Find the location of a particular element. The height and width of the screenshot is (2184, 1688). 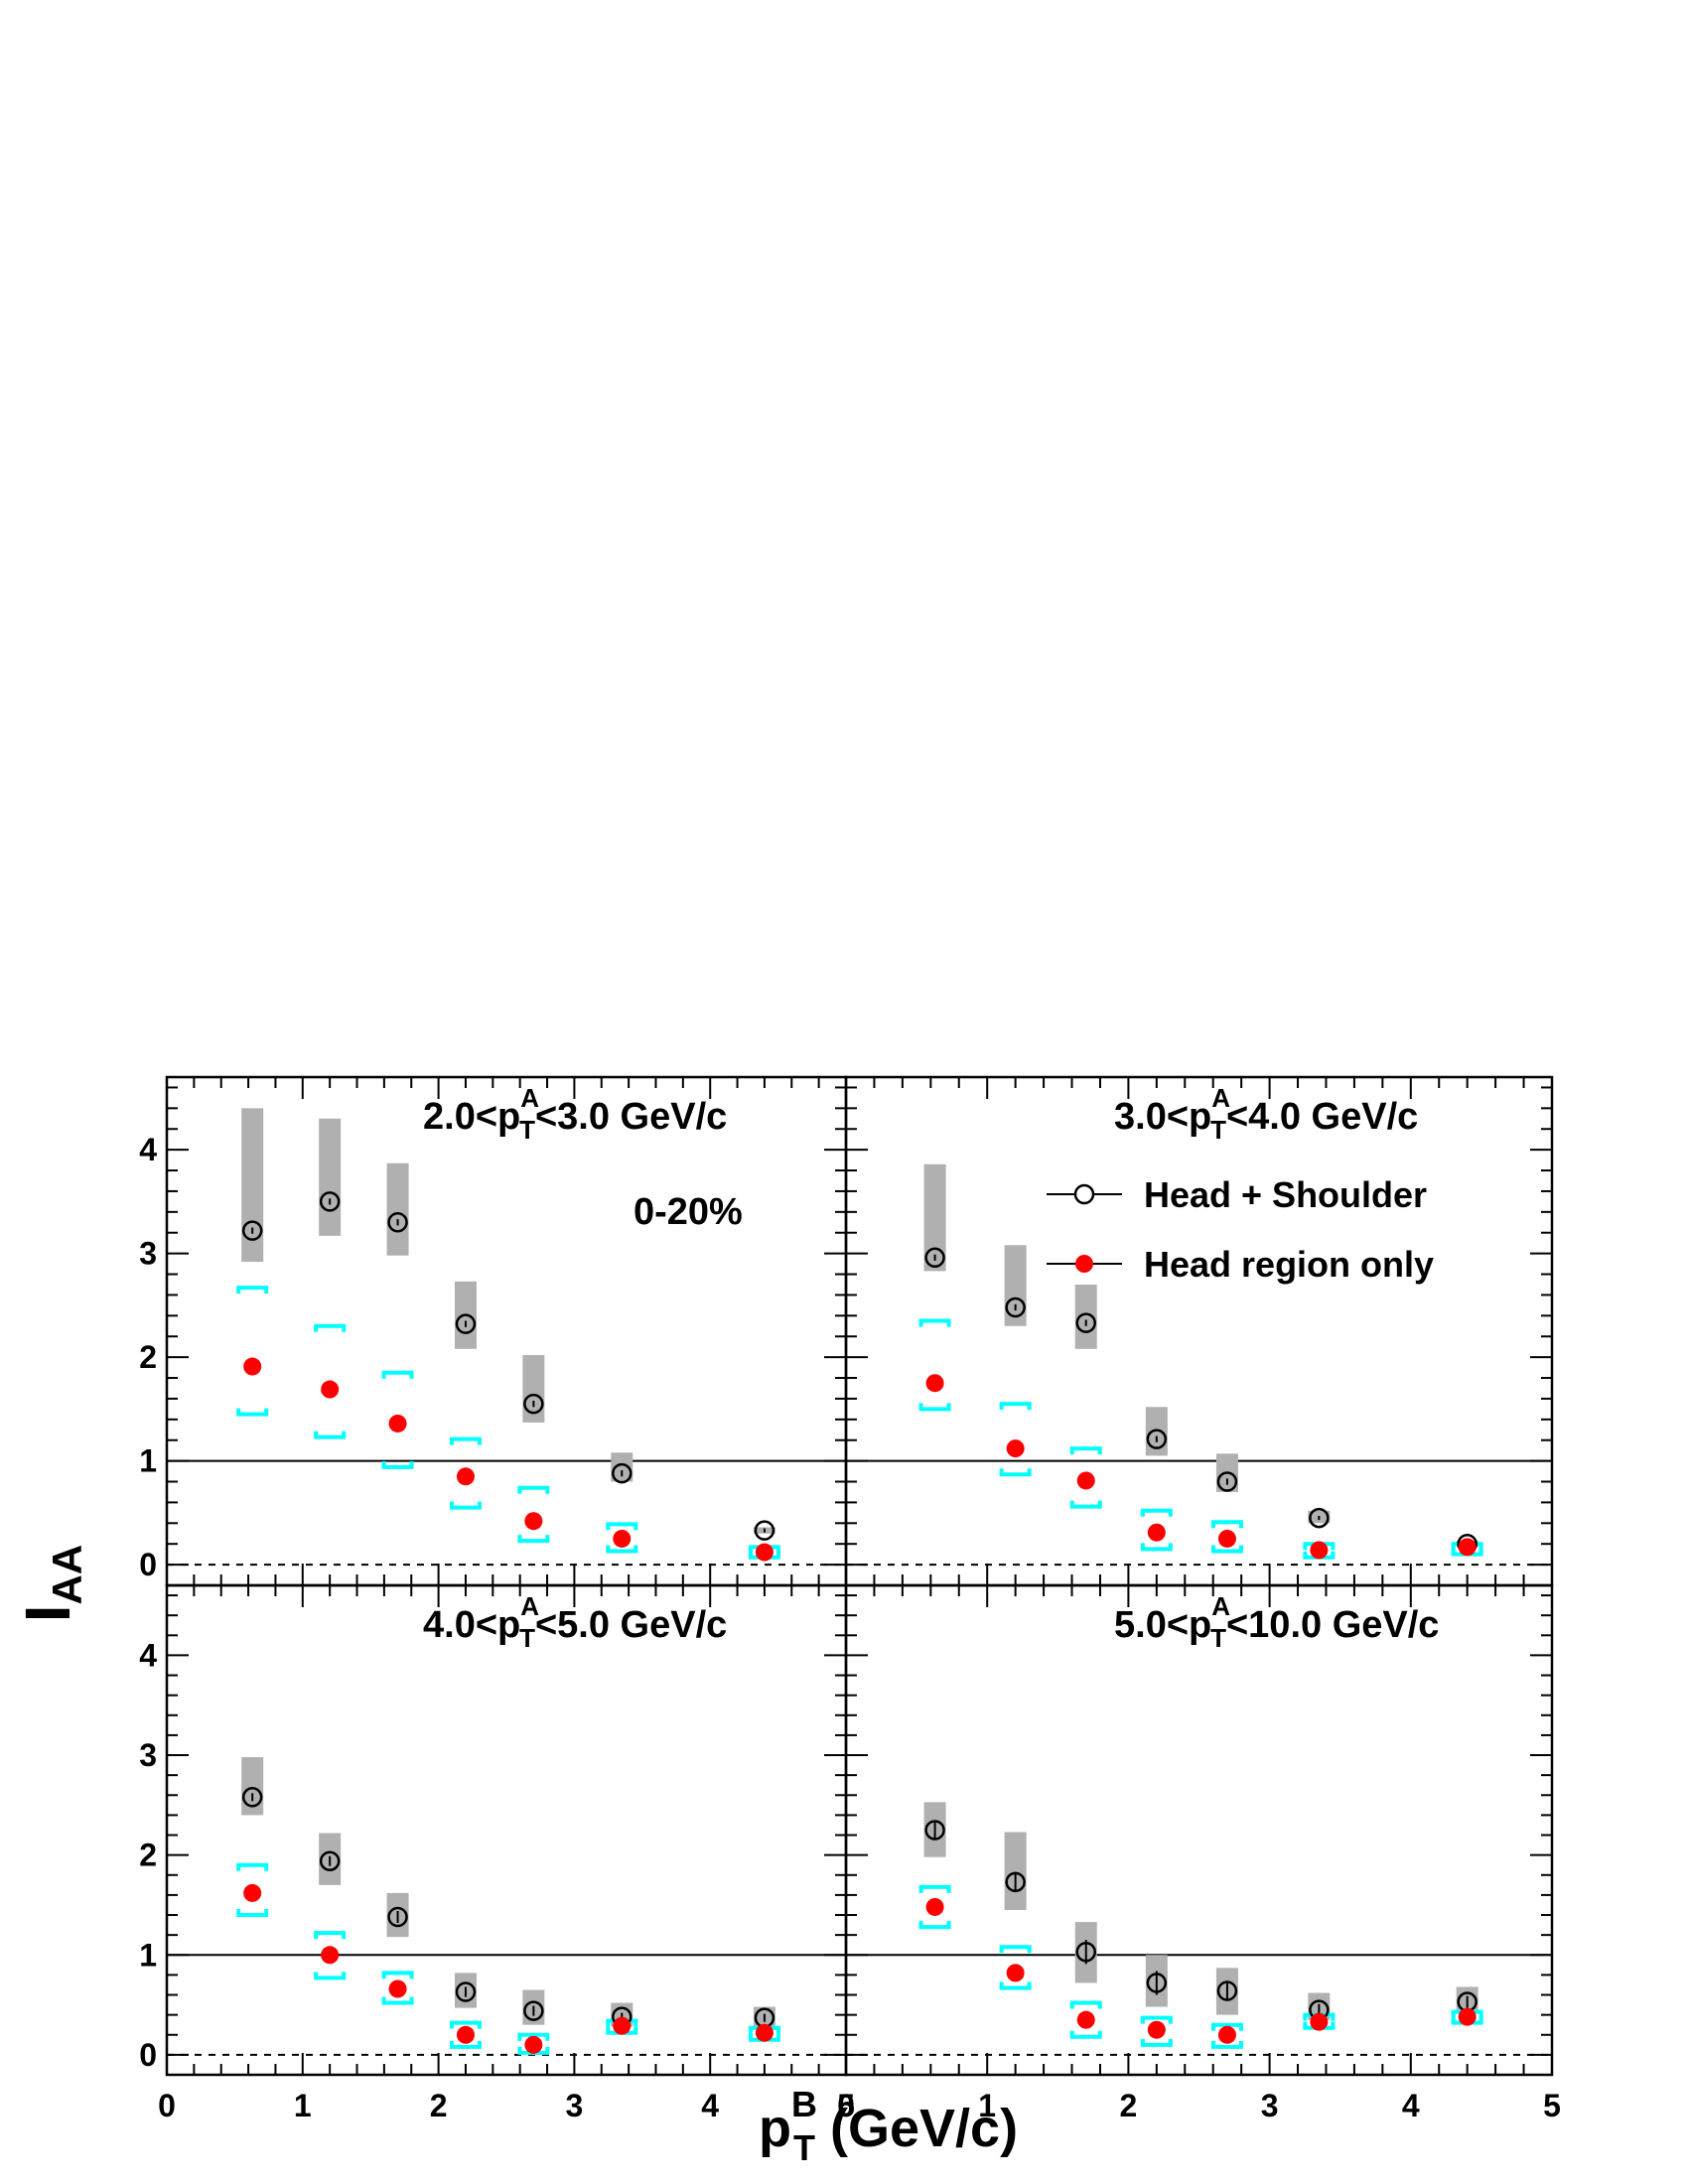

panel-4: 0 1 2 3 4 5 5.0<pA T<10.0 GeV/c is located at coordinates (1199, 1853).